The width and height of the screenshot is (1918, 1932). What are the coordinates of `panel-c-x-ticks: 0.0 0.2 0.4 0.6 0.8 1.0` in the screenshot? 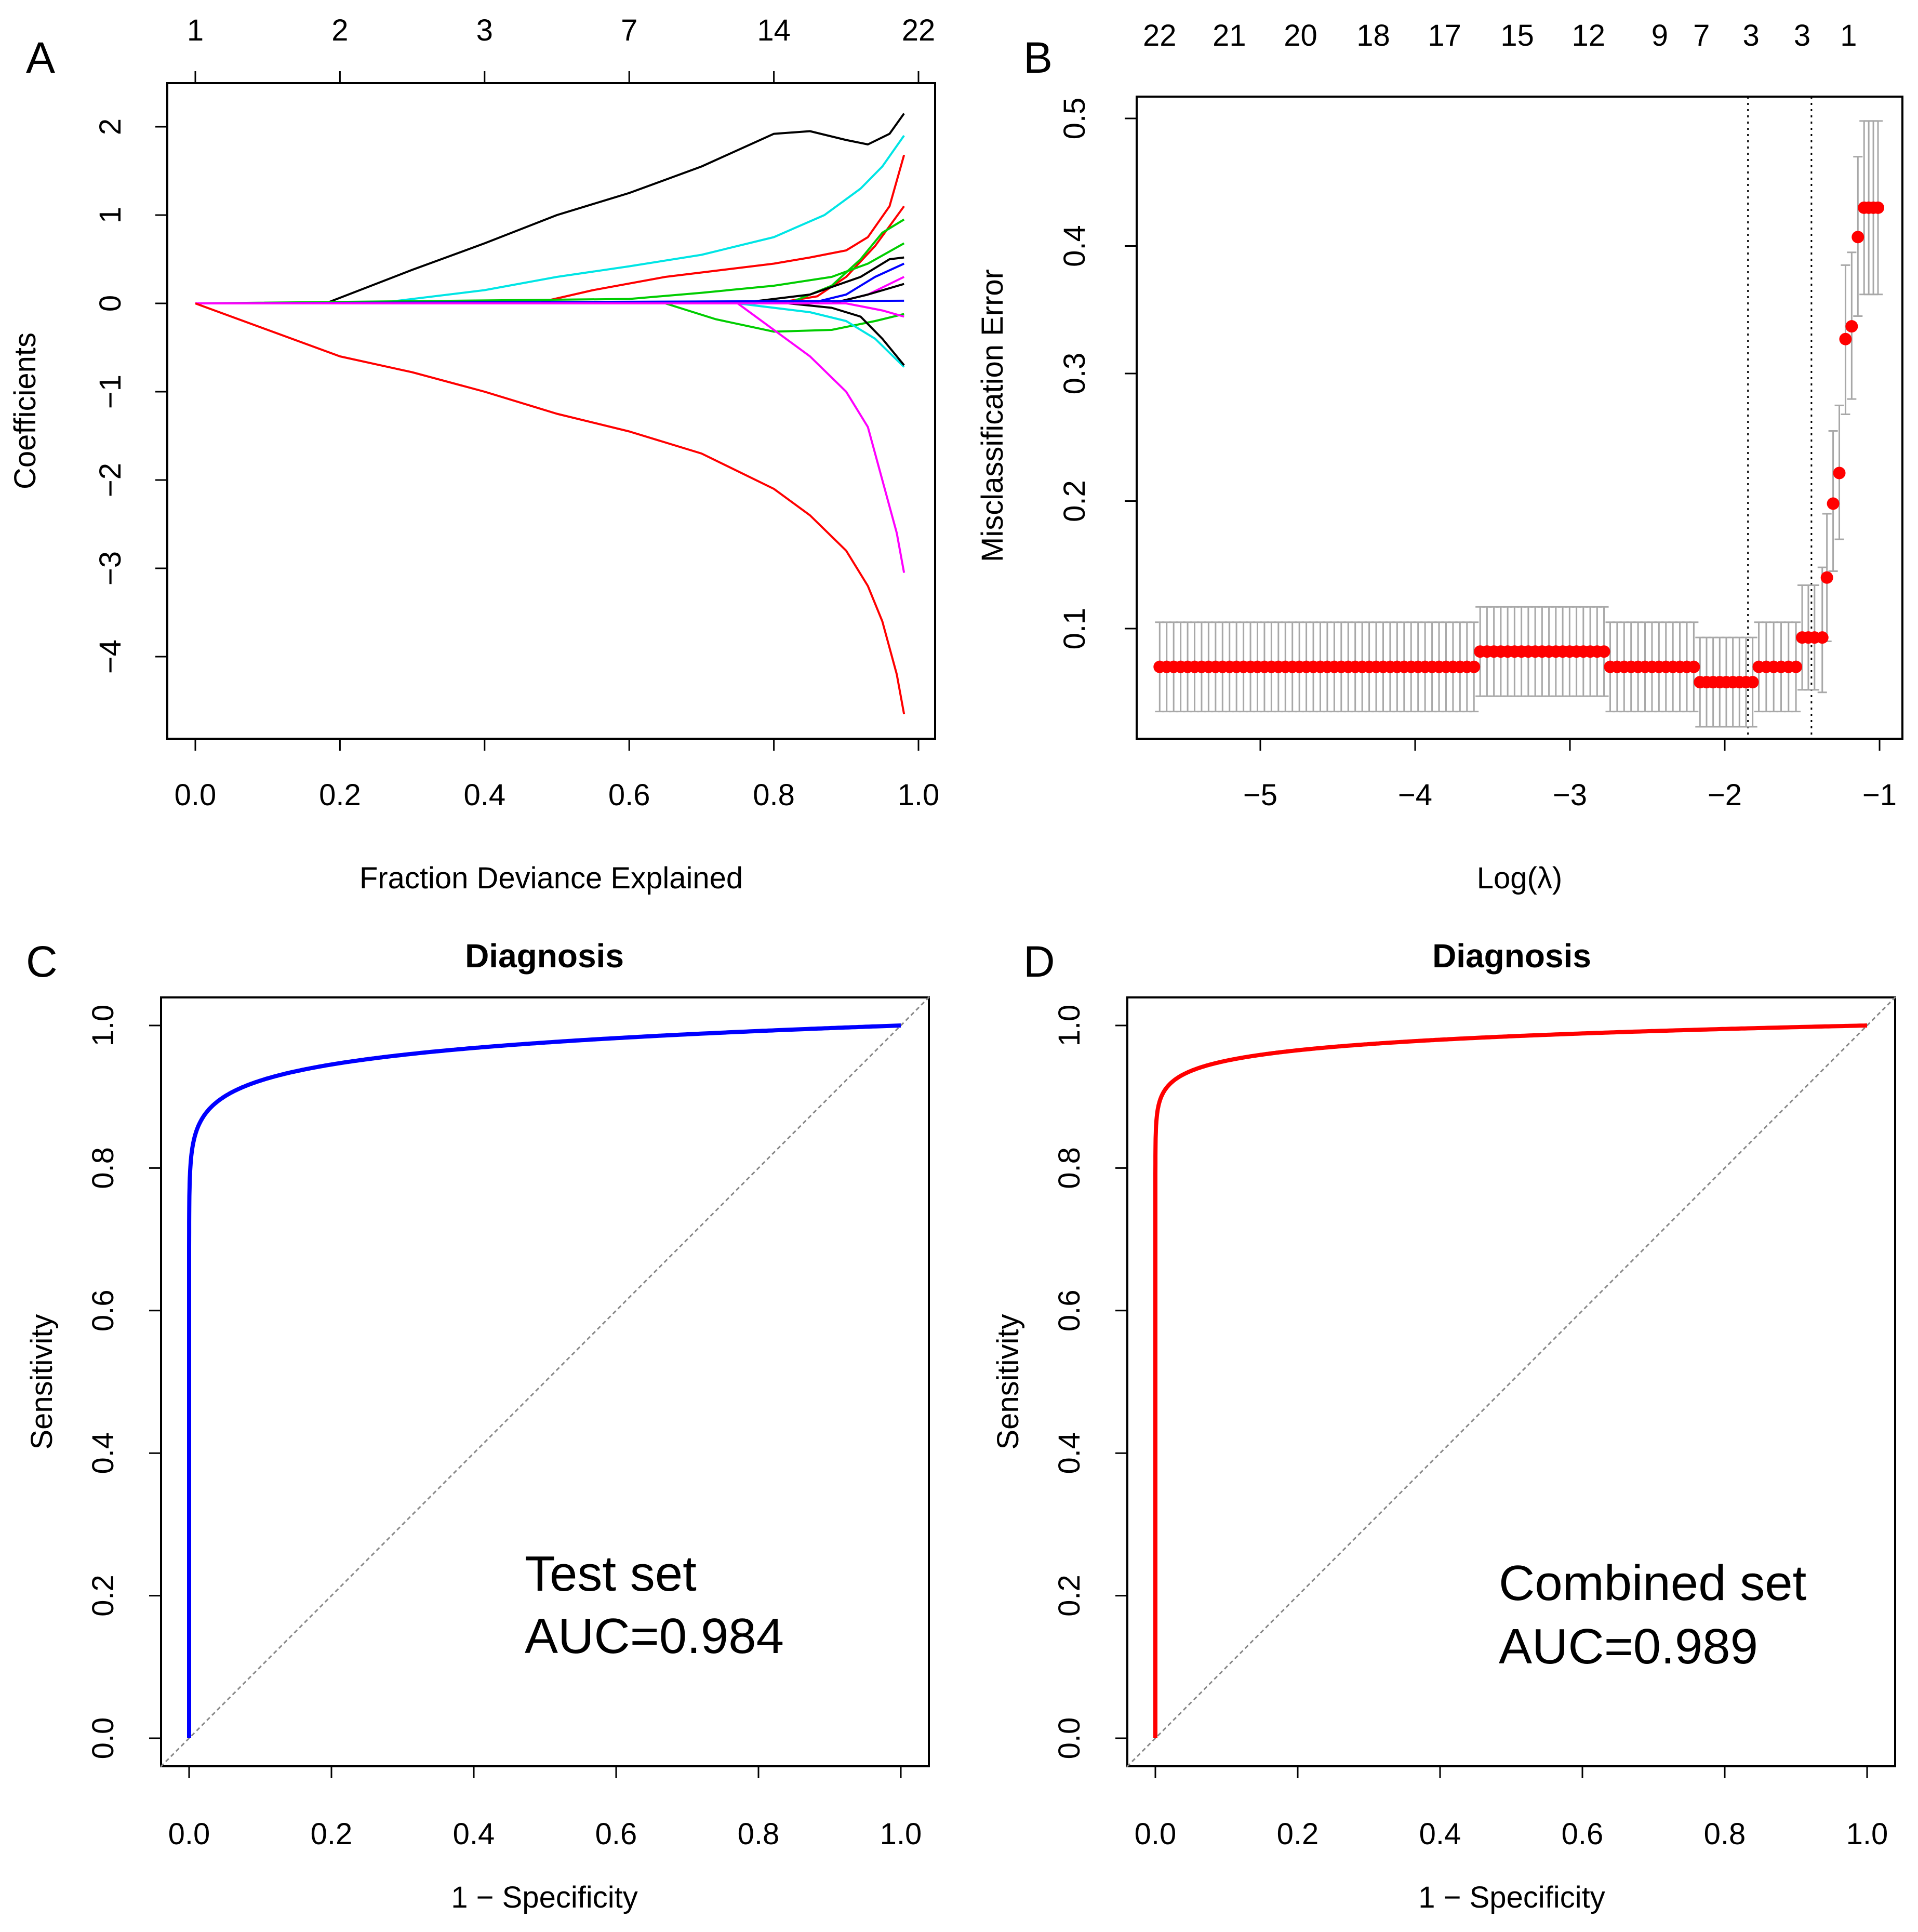 It's located at (545, 1809).